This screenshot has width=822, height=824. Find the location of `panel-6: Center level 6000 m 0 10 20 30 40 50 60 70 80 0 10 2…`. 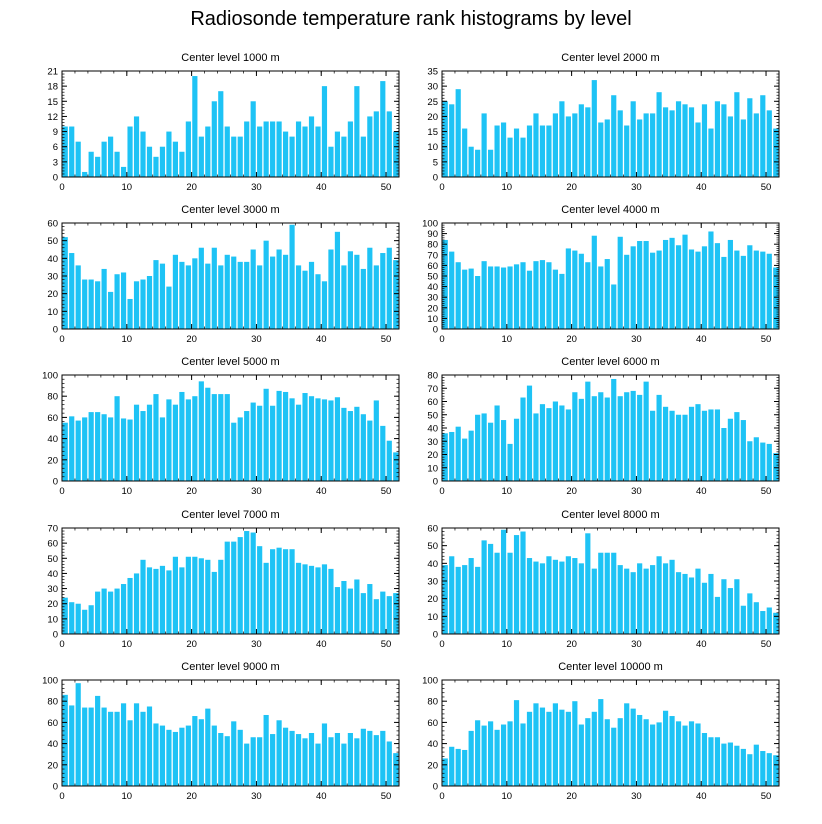

panel-6: Center level 6000 m 0 10 20 30 40 50 60 70 80 0 10 2… is located at coordinates (603, 426).